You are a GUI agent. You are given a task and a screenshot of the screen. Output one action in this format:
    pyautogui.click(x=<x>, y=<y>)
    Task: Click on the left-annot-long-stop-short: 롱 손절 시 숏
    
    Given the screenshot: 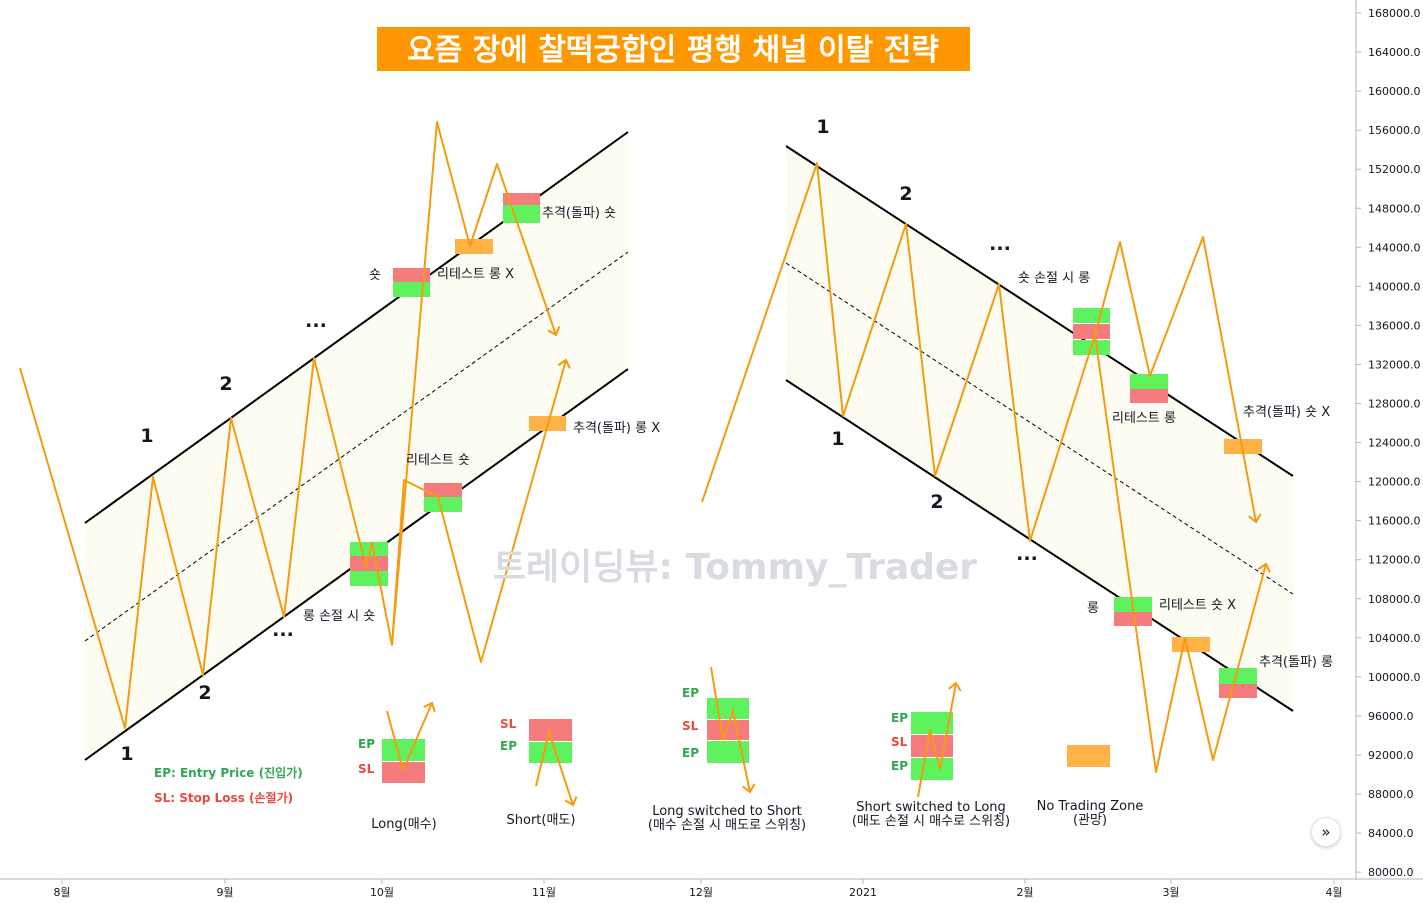 What is the action you would take?
    pyautogui.click(x=339, y=616)
    